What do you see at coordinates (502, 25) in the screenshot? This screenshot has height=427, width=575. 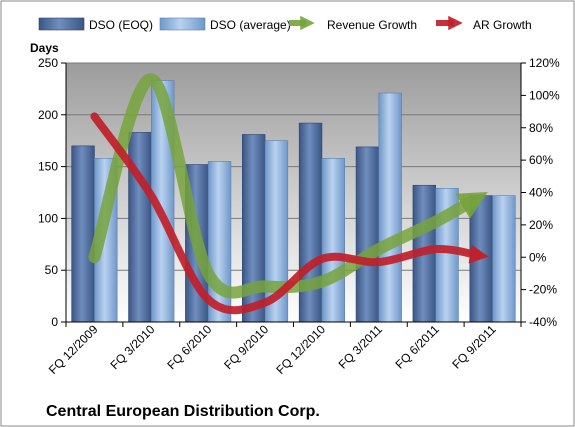 I see `legend-label-ar-growth: AR Growth` at bounding box center [502, 25].